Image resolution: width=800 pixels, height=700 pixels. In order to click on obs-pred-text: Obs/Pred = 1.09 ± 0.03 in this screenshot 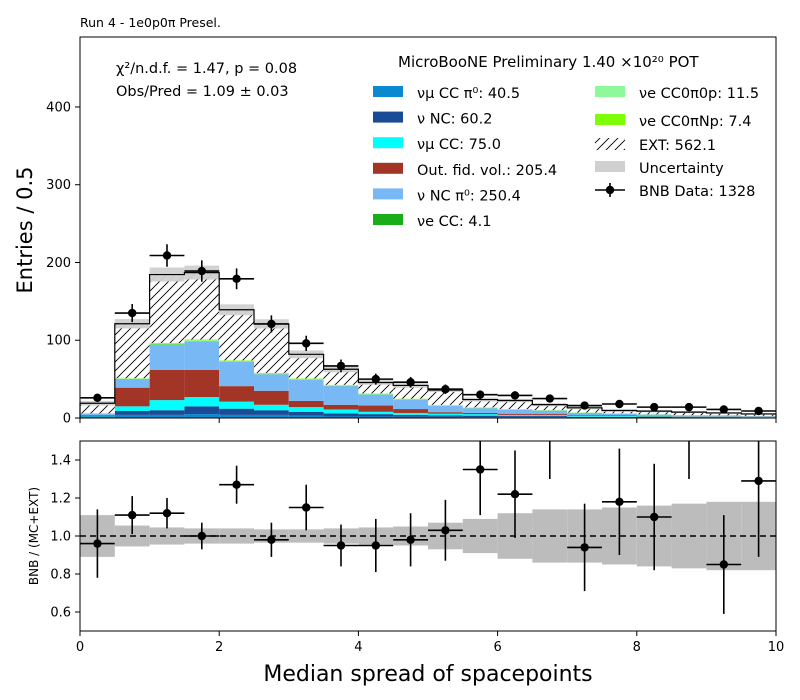, I will do `click(202, 92)`.